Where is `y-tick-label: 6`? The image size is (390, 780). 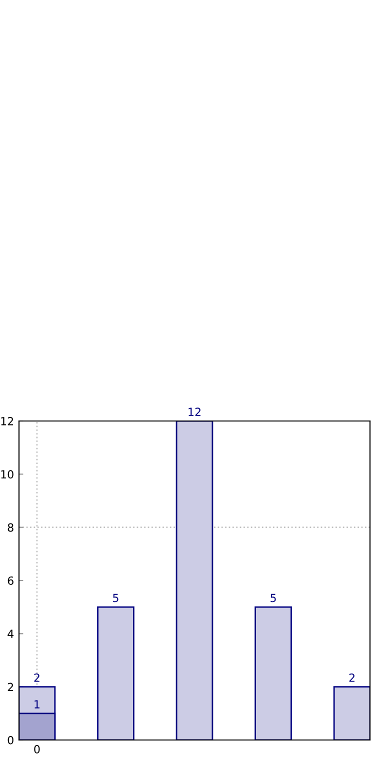 y-tick-label: 6 is located at coordinates (11, 580).